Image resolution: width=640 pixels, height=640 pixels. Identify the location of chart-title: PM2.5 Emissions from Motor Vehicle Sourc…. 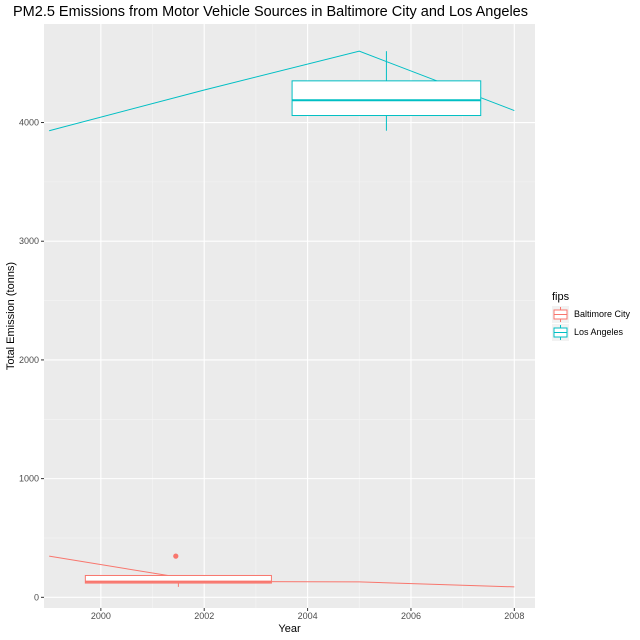
(270, 12).